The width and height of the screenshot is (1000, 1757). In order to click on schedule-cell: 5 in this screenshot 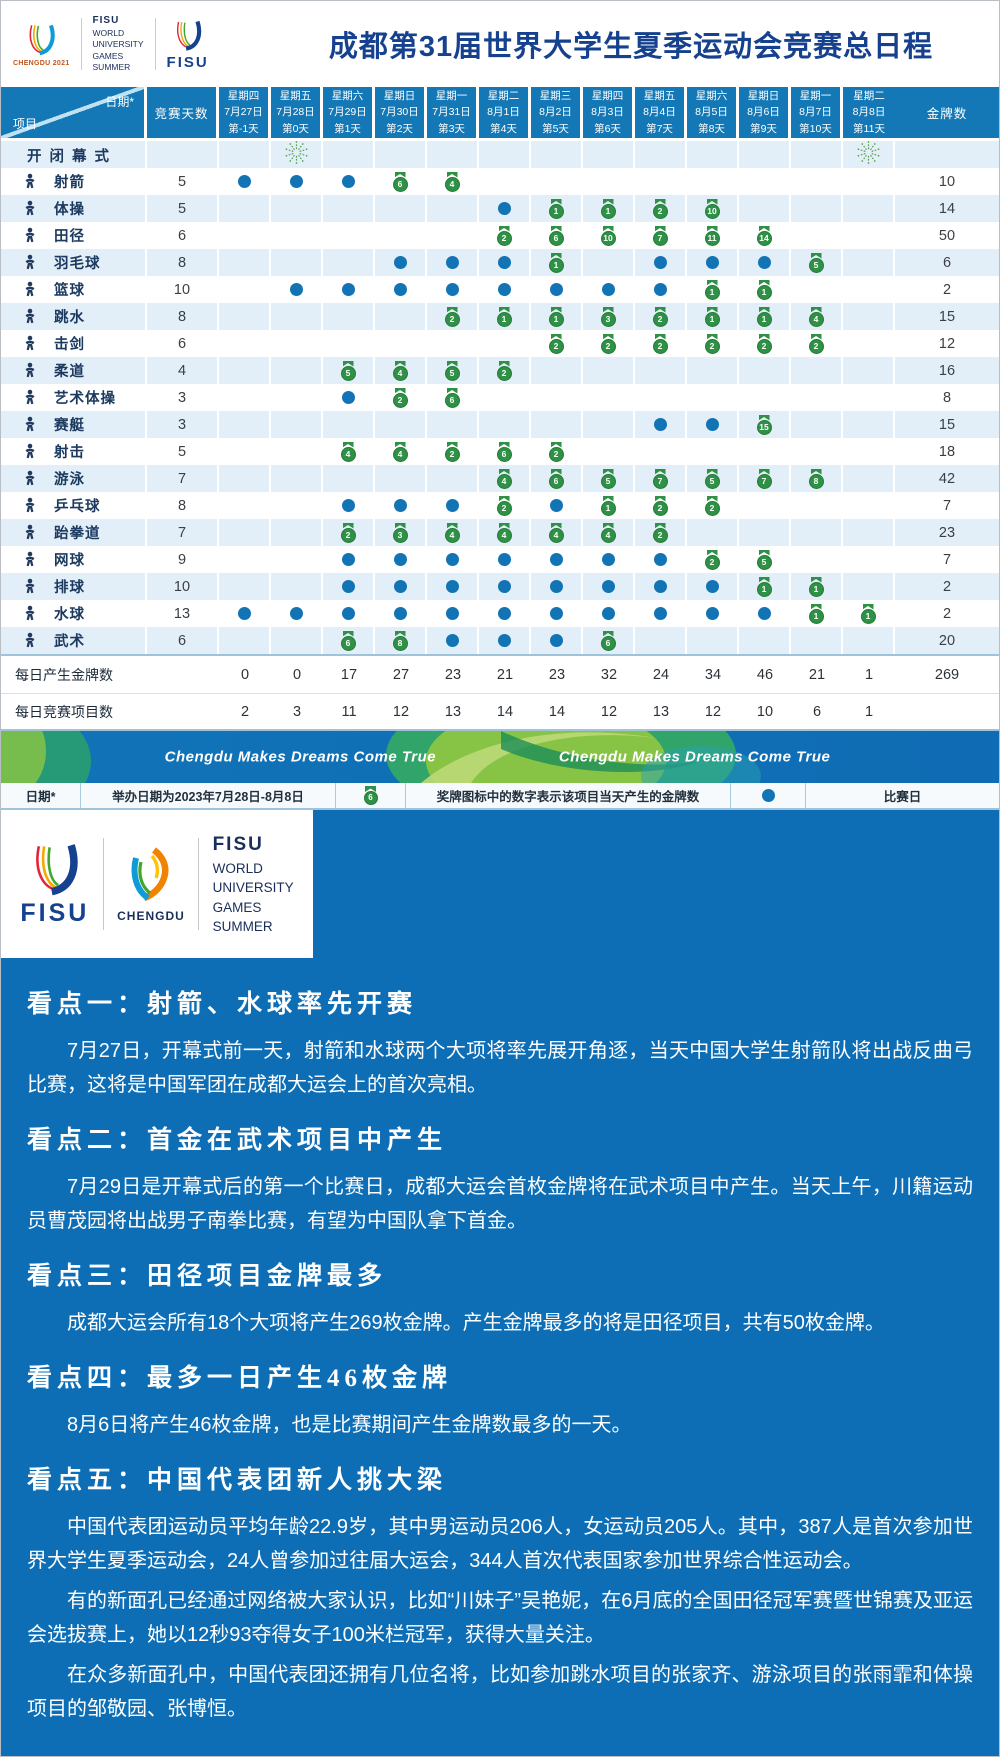, I will do `click(765, 559)`.